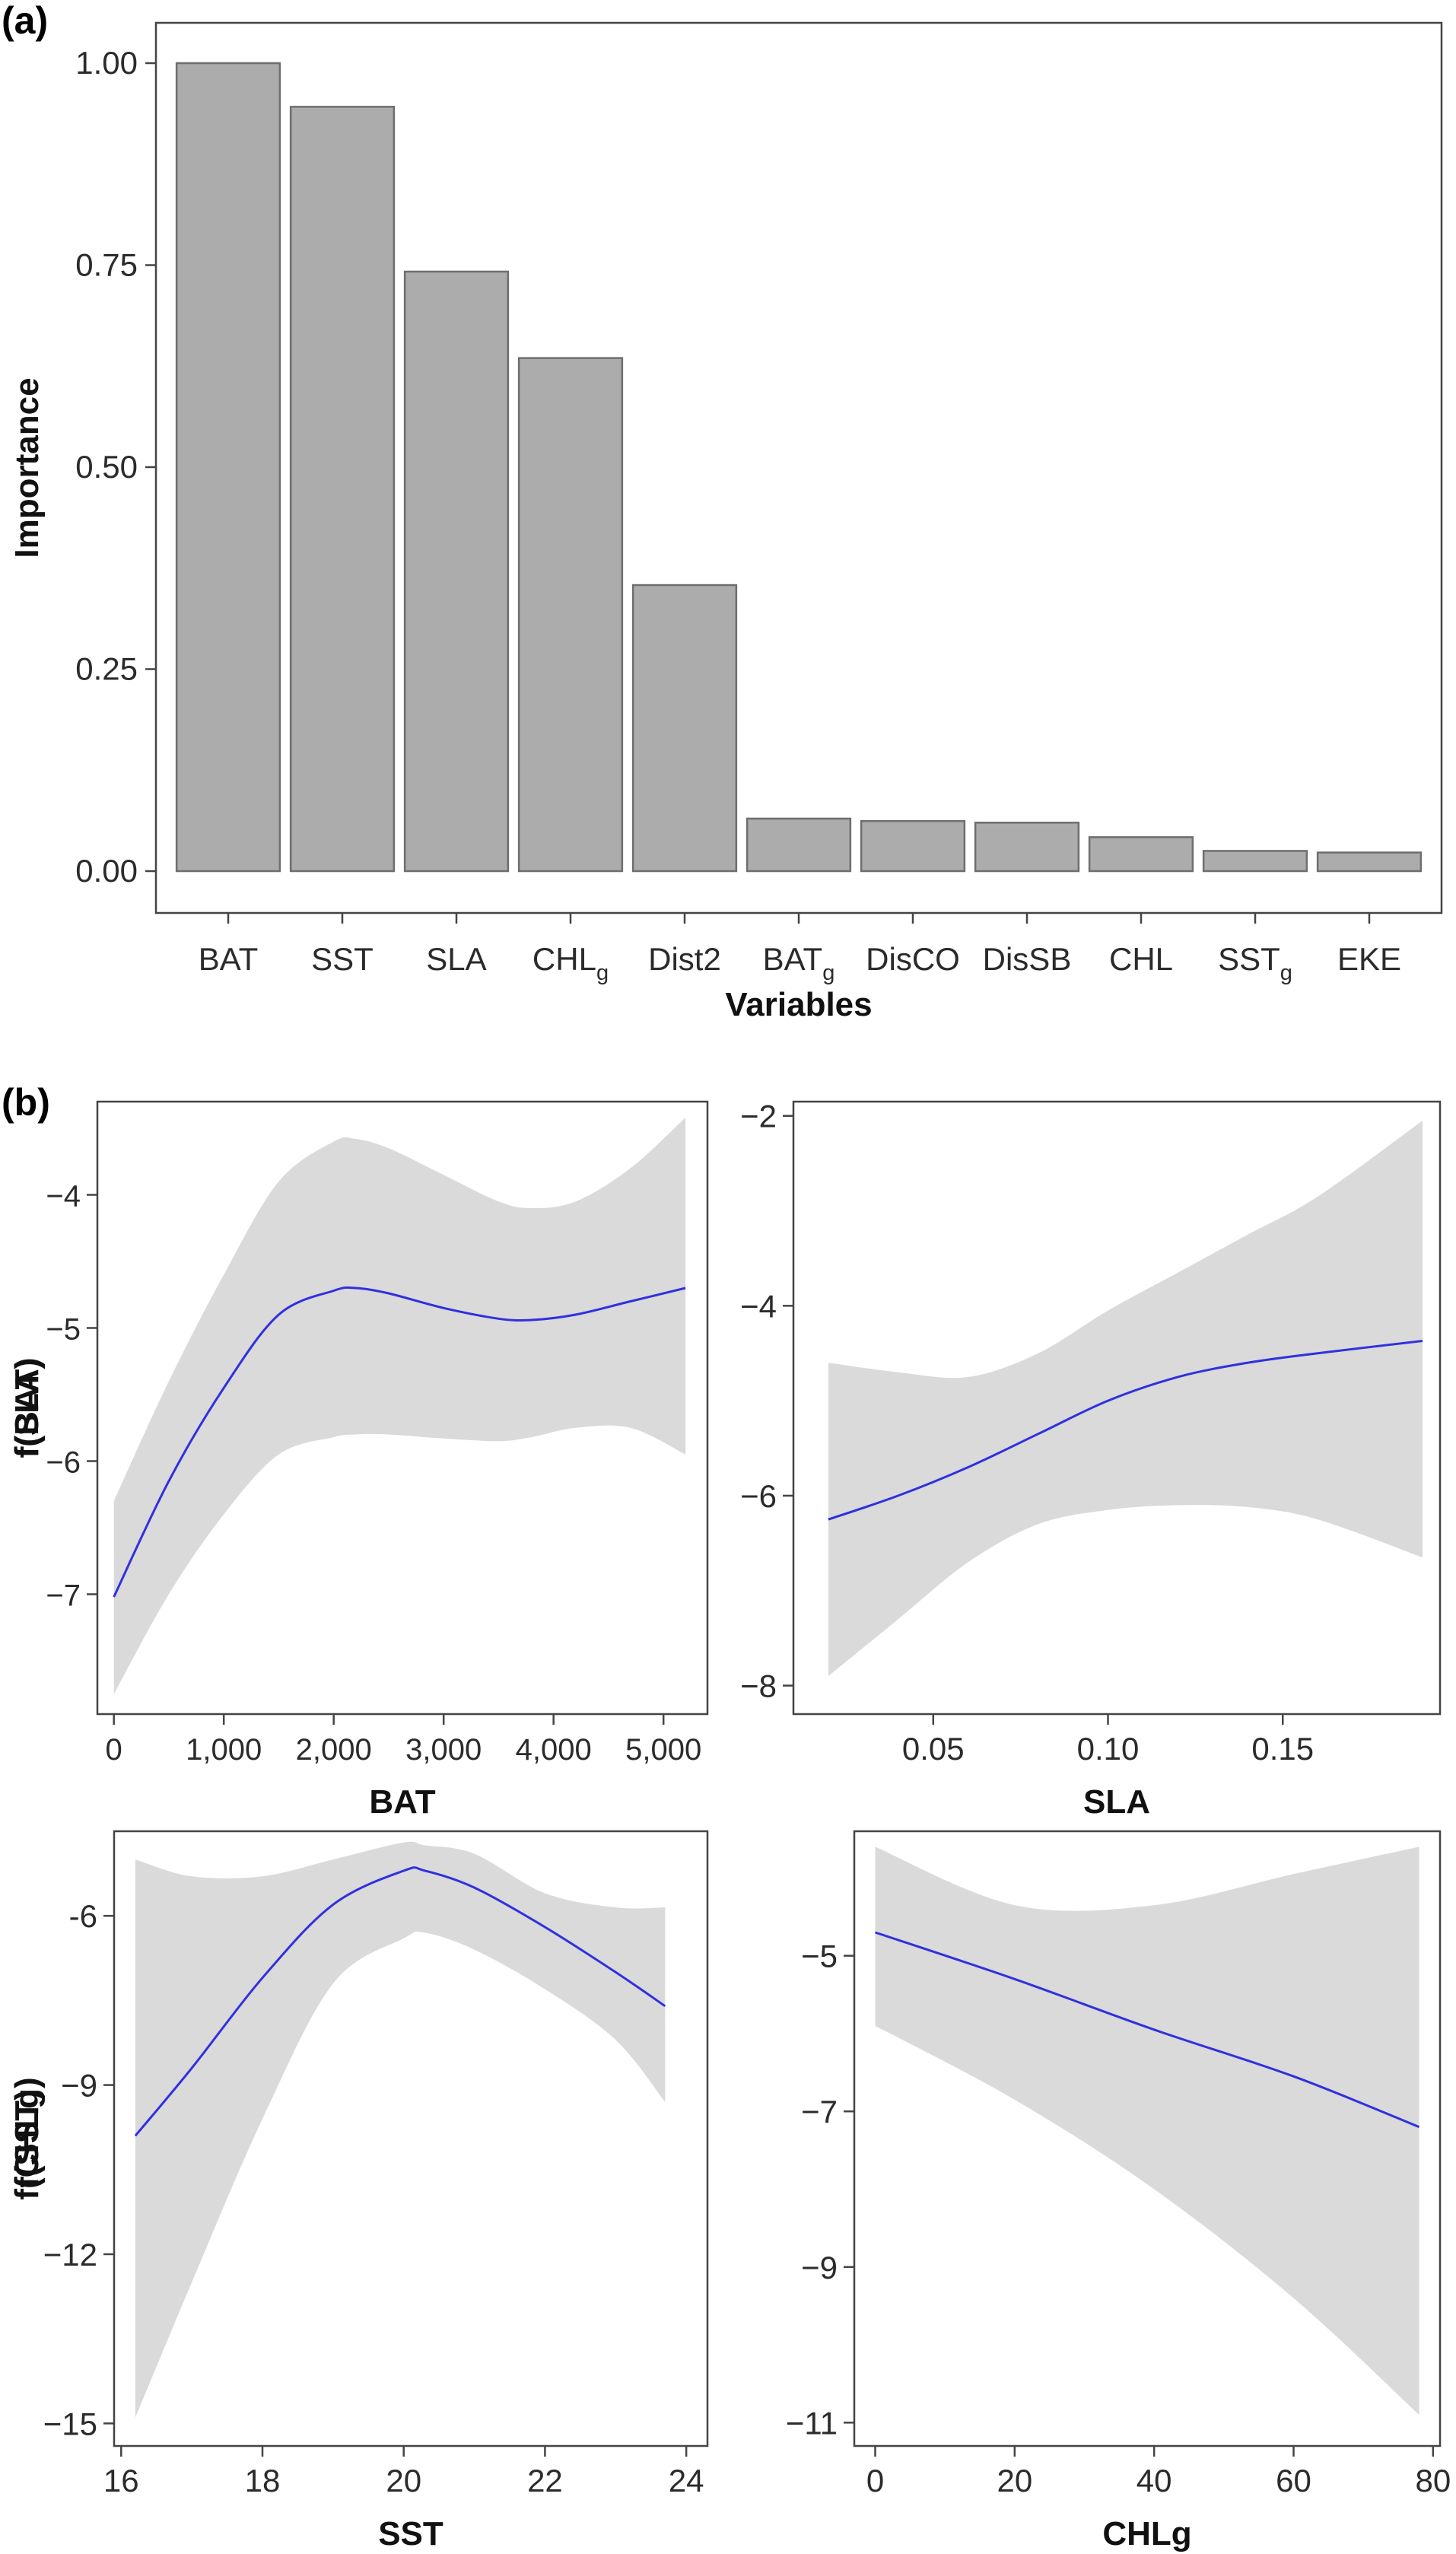 Image resolution: width=1456 pixels, height=2554 pixels. I want to click on y-tick-label: 0.00, so click(106, 871).